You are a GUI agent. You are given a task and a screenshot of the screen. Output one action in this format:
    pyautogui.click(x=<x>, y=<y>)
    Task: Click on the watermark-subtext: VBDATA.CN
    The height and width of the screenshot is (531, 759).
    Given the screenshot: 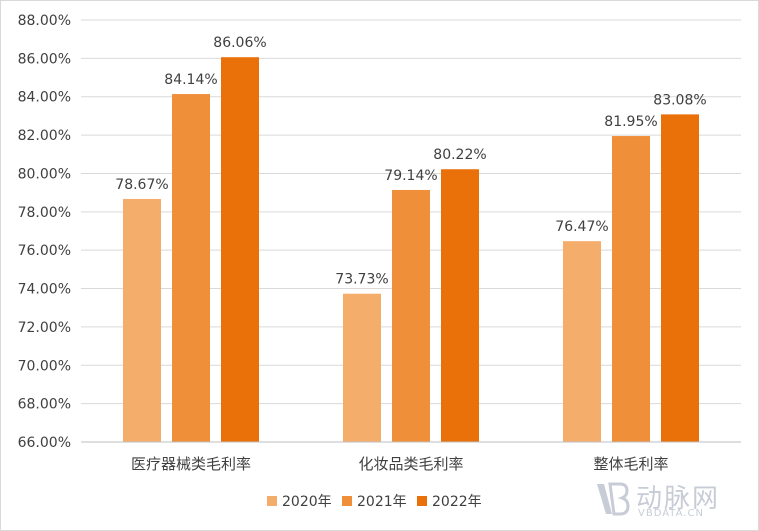 What is the action you would take?
    pyautogui.click(x=671, y=513)
    